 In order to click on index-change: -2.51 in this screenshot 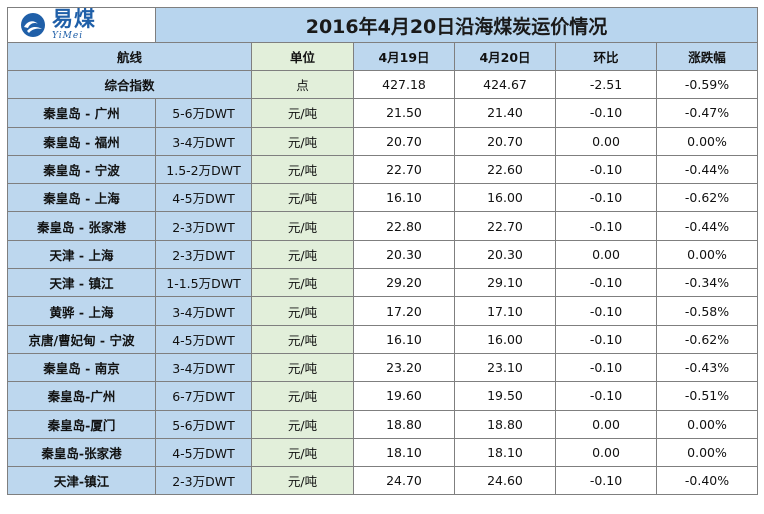, I will do `click(606, 84)`.